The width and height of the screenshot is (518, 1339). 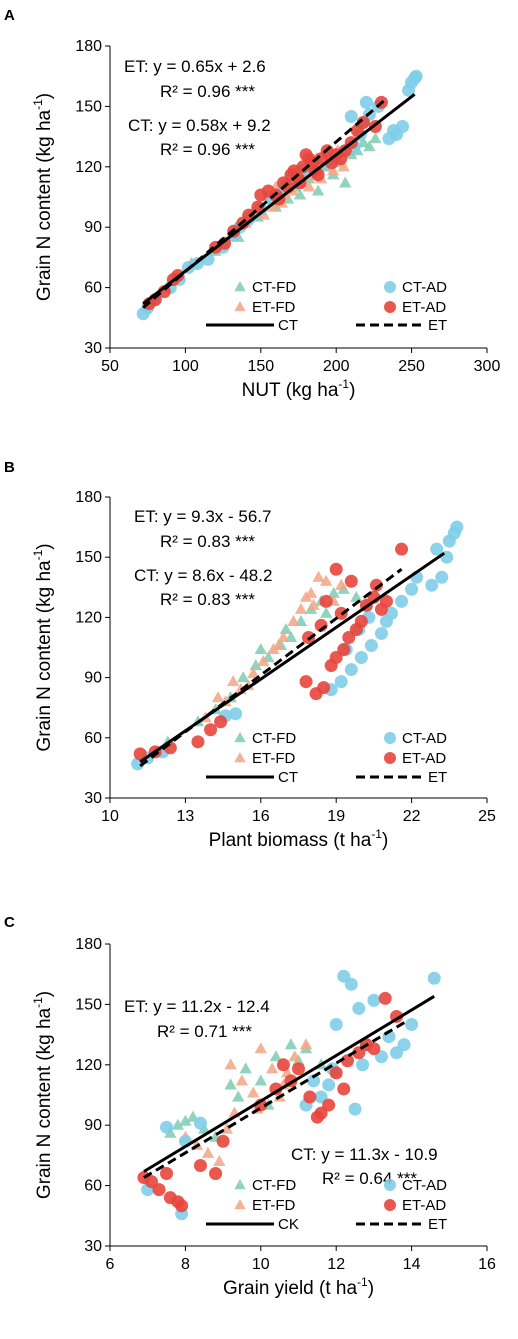 I want to click on fit-line-et, so click(x=276, y=1099).